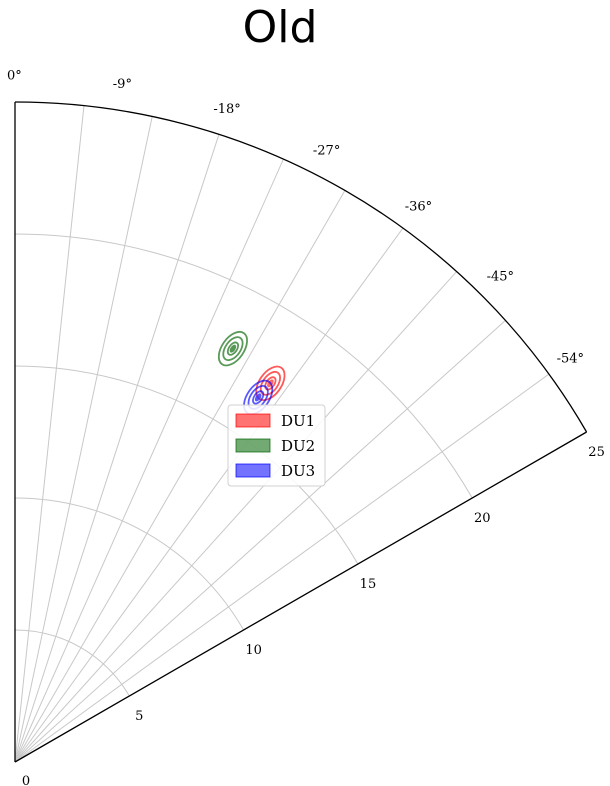  Describe the element at coordinates (298, 421) in the screenshot. I see `legend-label: DU1` at that location.